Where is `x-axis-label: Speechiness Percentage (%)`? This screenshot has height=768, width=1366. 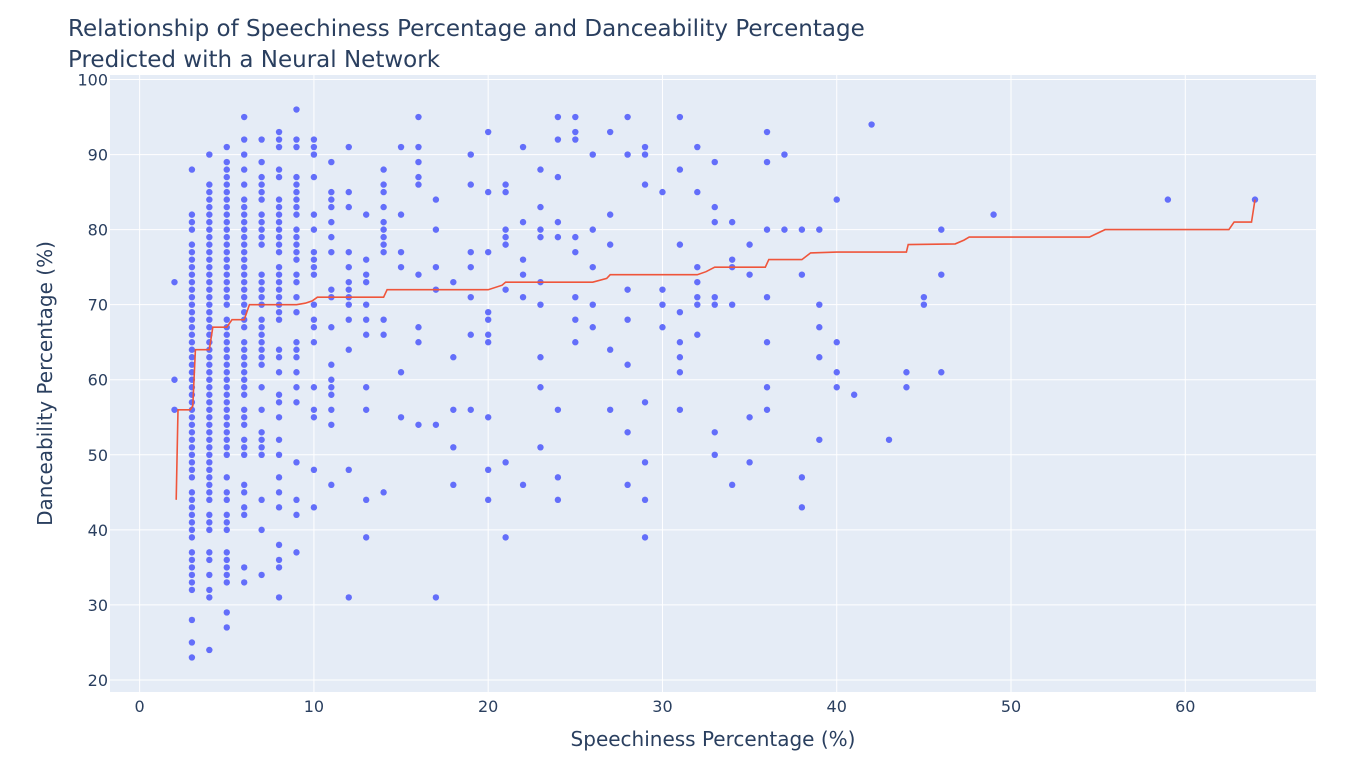
x-axis-label: Speechiness Percentage (%) is located at coordinates (713, 739).